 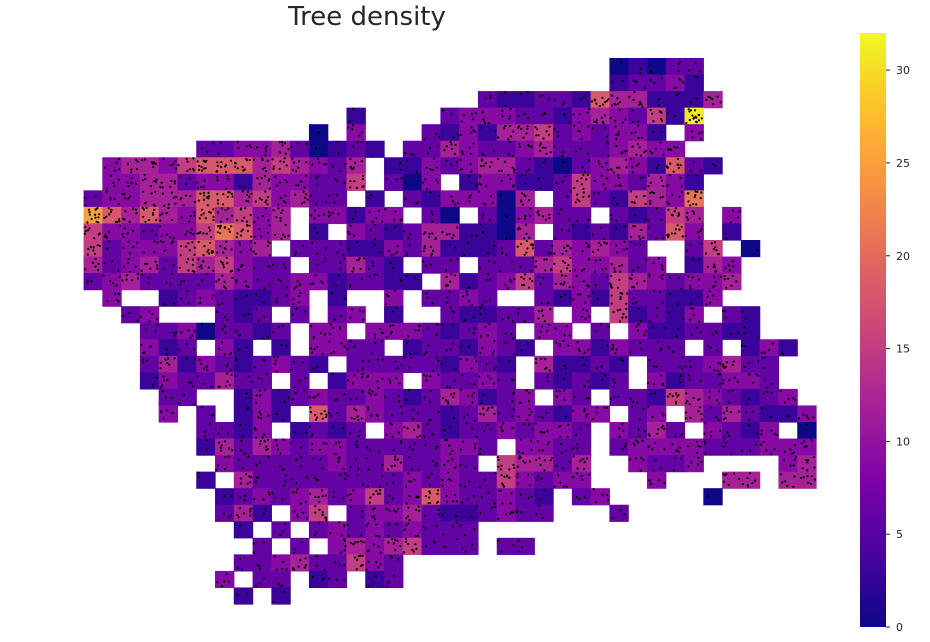 What do you see at coordinates (367, 17) in the screenshot?
I see `chart-title: Tree density` at bounding box center [367, 17].